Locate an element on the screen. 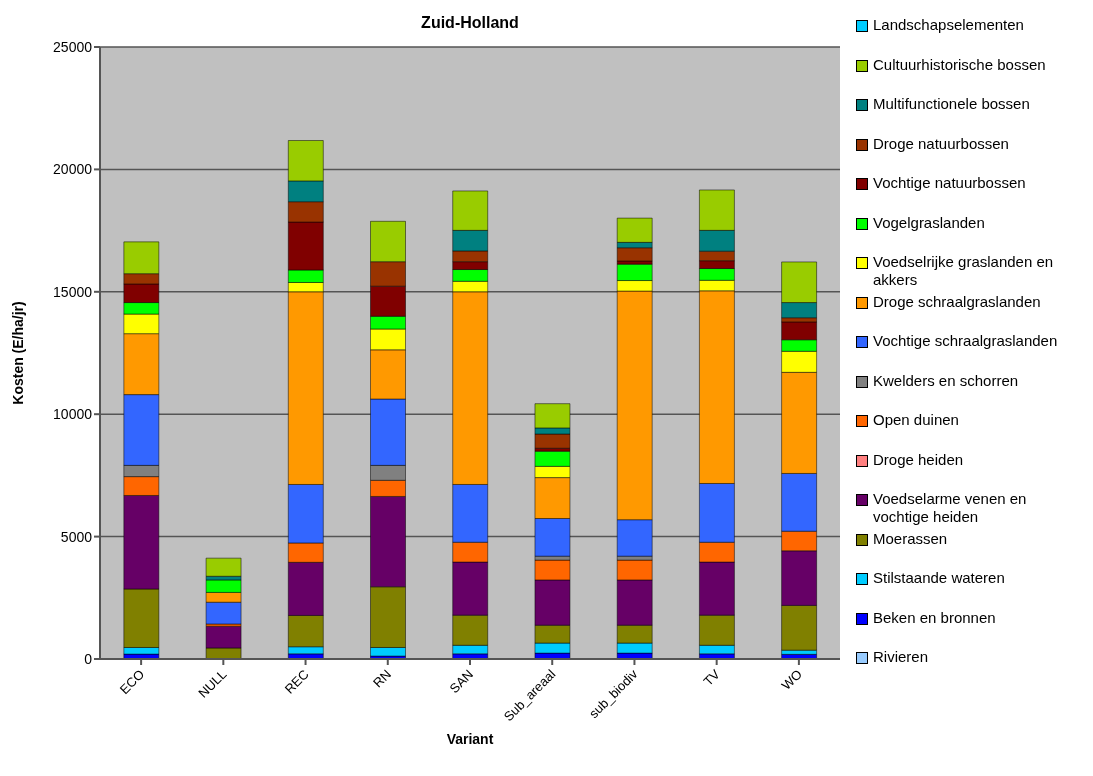  legend-label: Vochtige schraalgraslanden is located at coordinates (965, 341).